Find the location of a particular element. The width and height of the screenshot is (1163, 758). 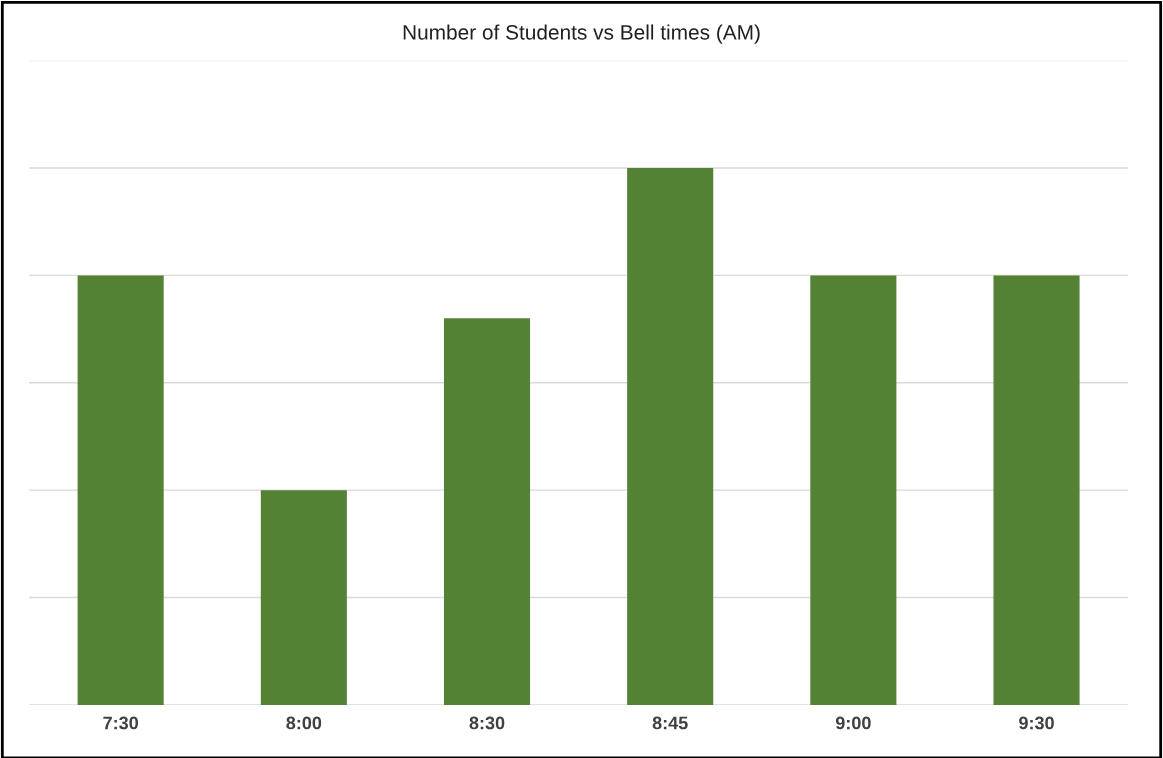

x-tick-label: 8:30 is located at coordinates (487, 723).